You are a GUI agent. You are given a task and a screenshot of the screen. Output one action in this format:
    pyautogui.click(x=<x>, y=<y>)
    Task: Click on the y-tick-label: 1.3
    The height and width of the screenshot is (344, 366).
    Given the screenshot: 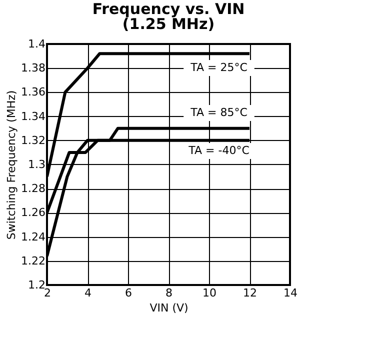 What is the action you would take?
    pyautogui.click(x=37, y=164)
    